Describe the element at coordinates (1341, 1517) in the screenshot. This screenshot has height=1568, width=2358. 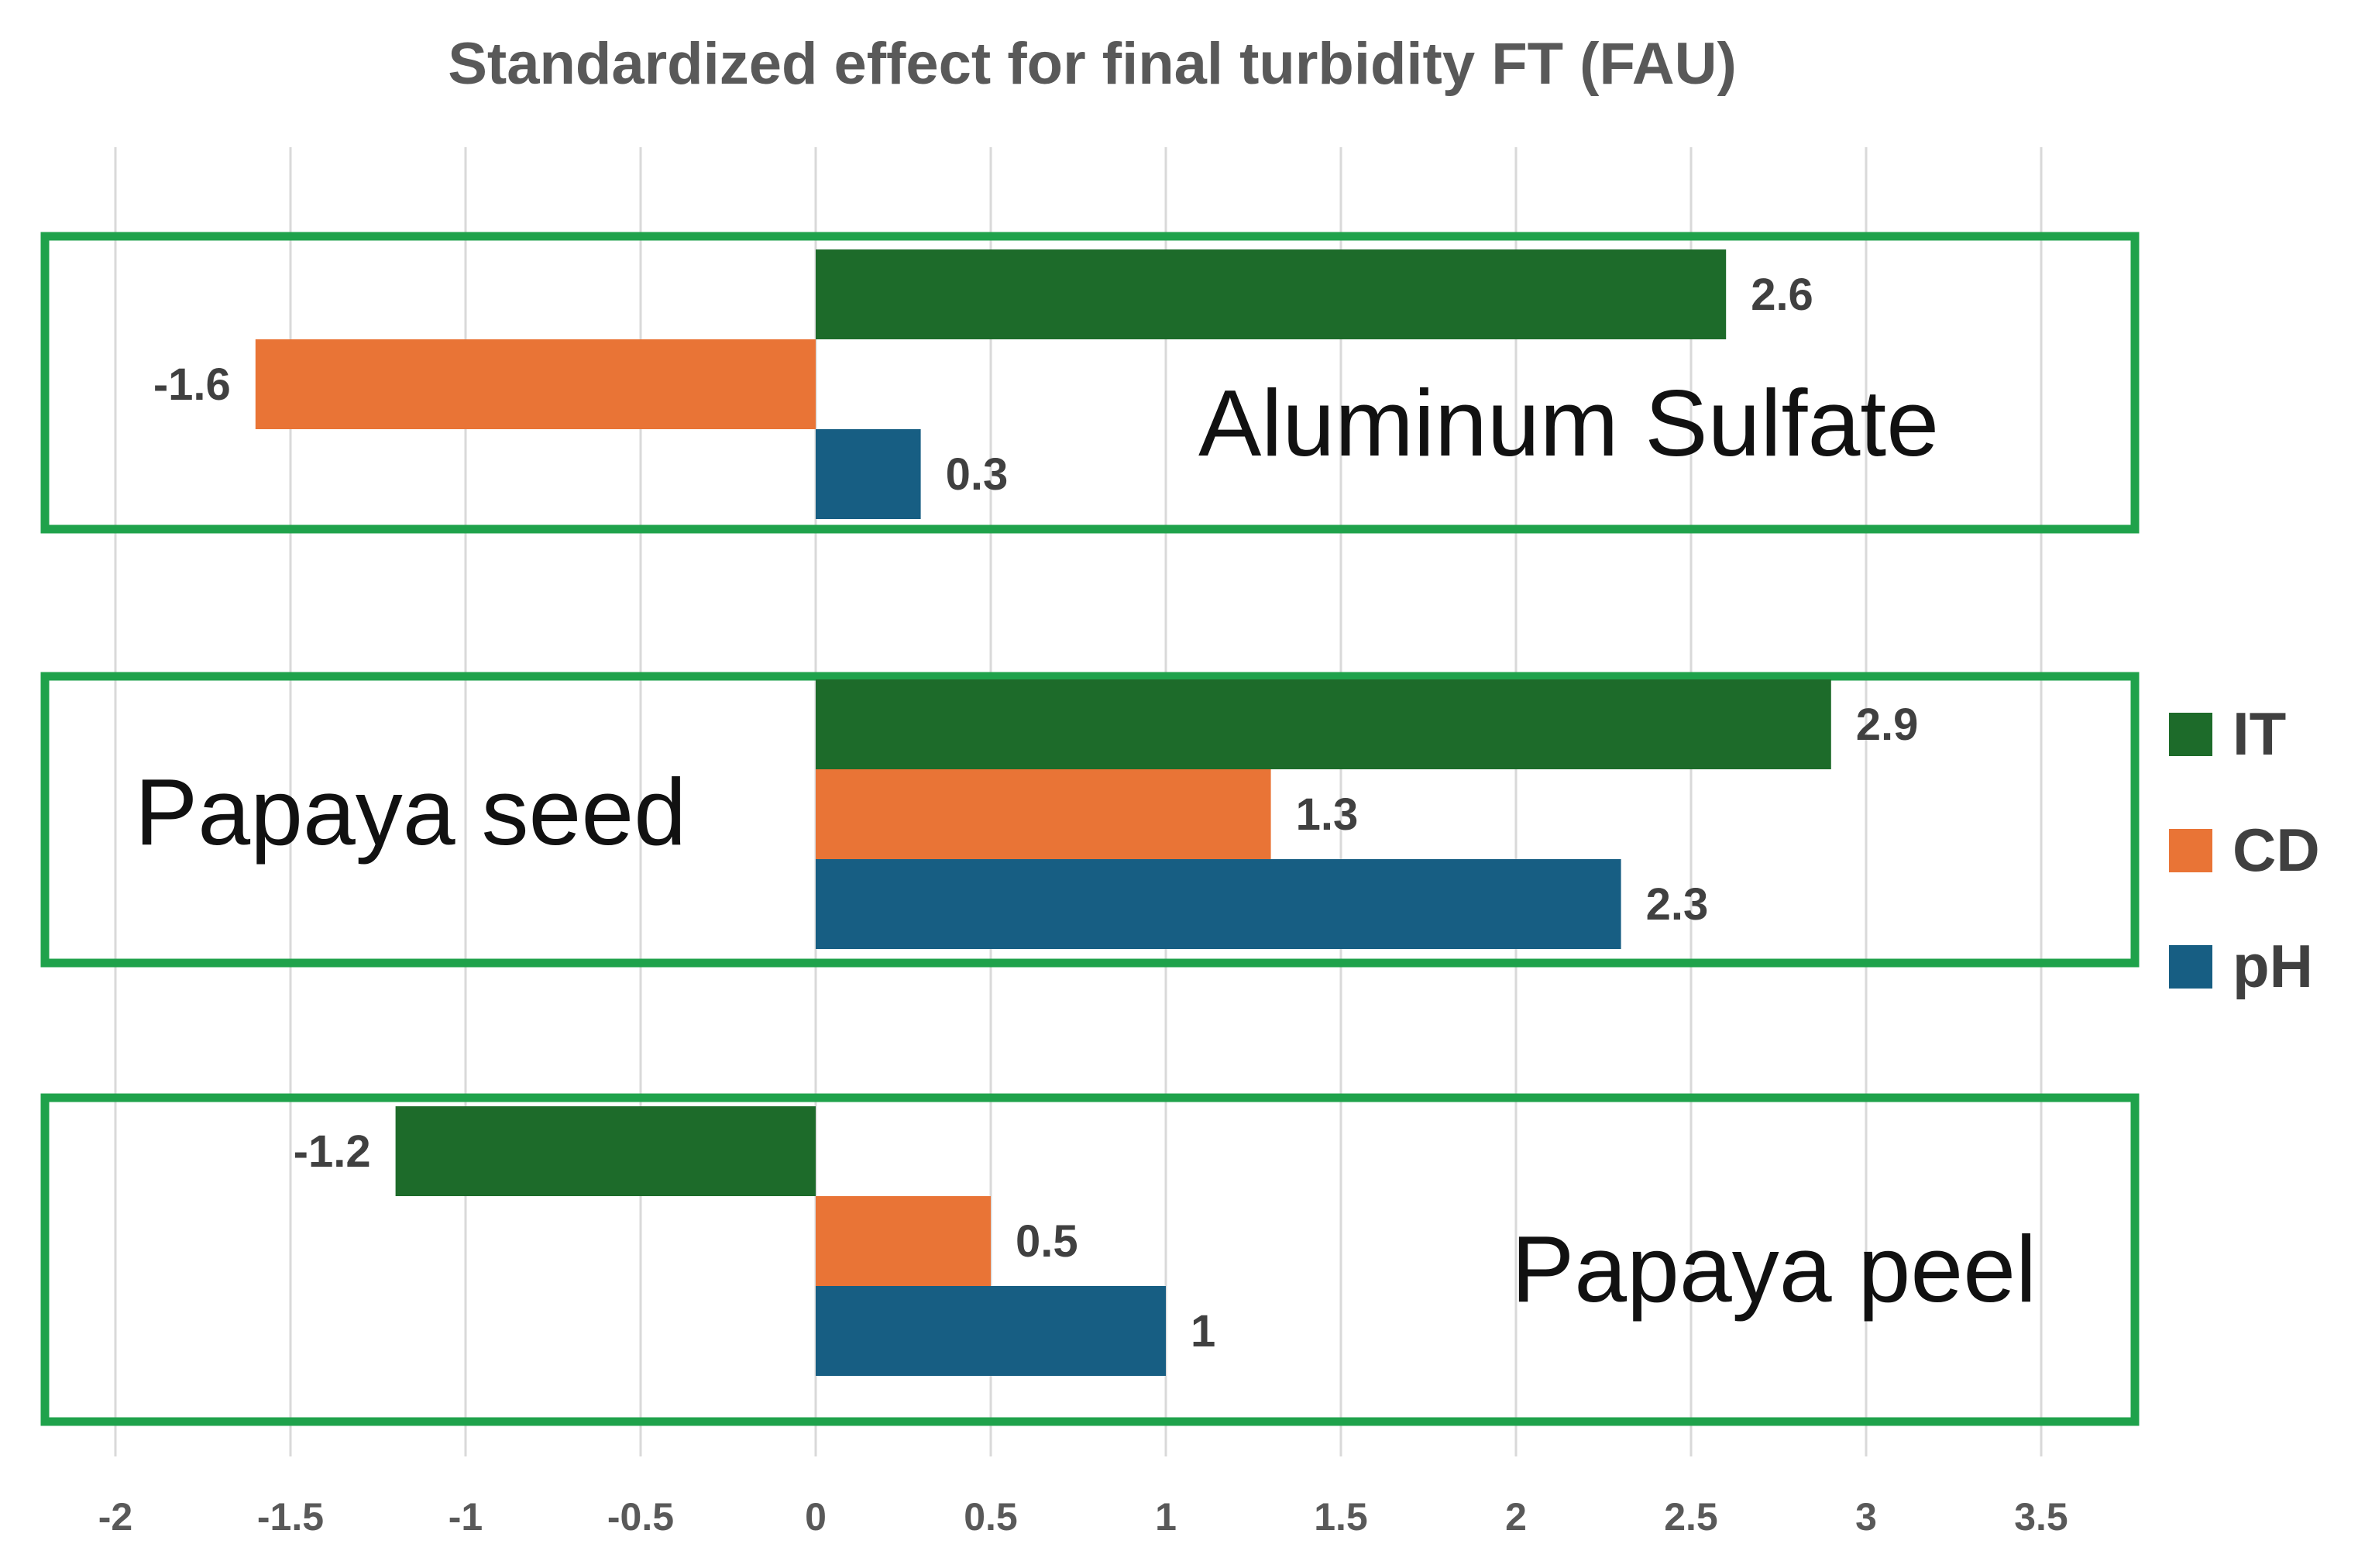
I see `x-tick-label: 1.5` at that location.